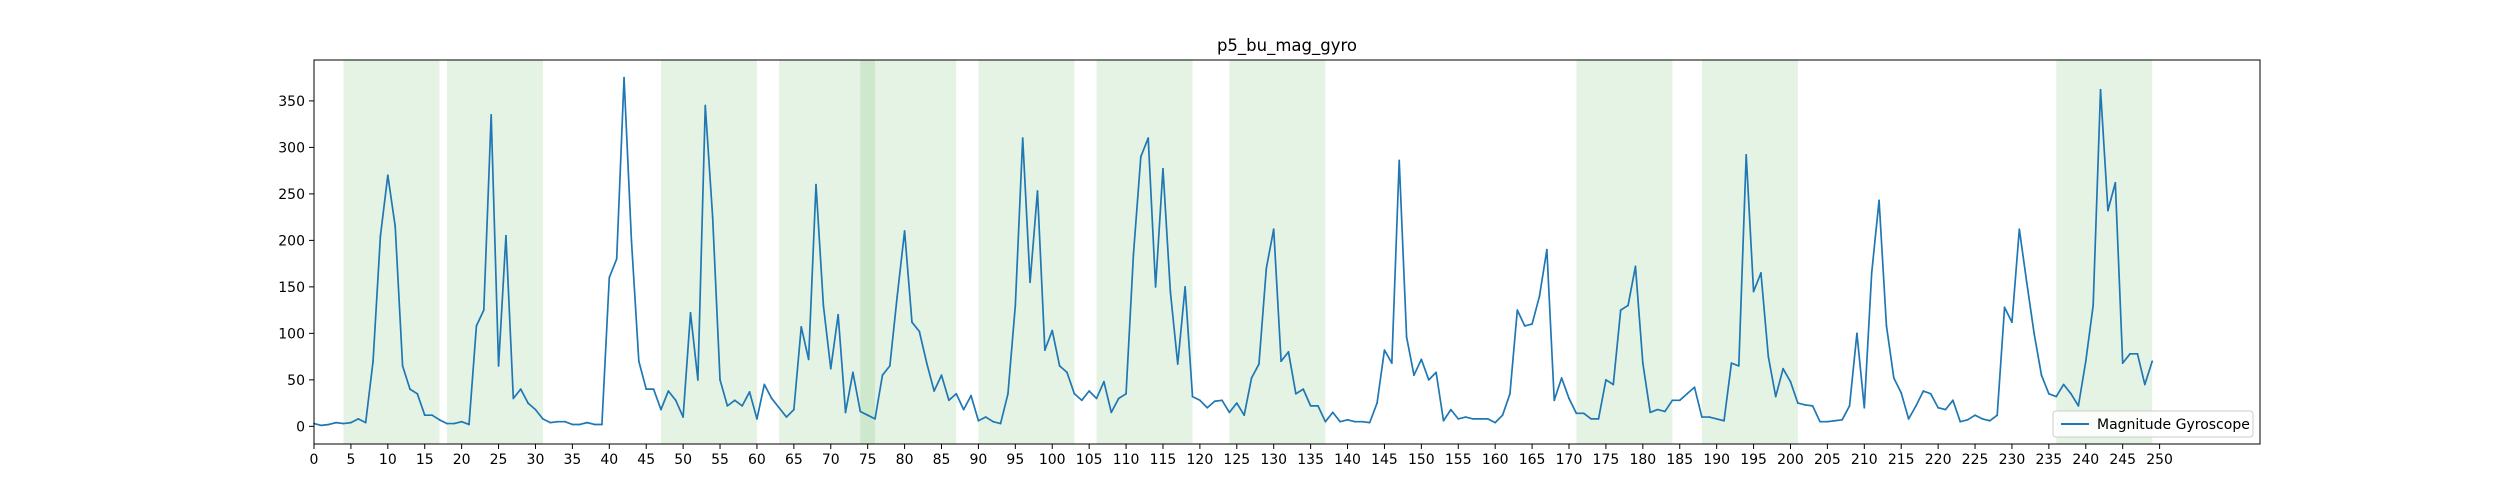 The image size is (2510, 500). I want to click on x-tick-label: 70, so click(831, 460).